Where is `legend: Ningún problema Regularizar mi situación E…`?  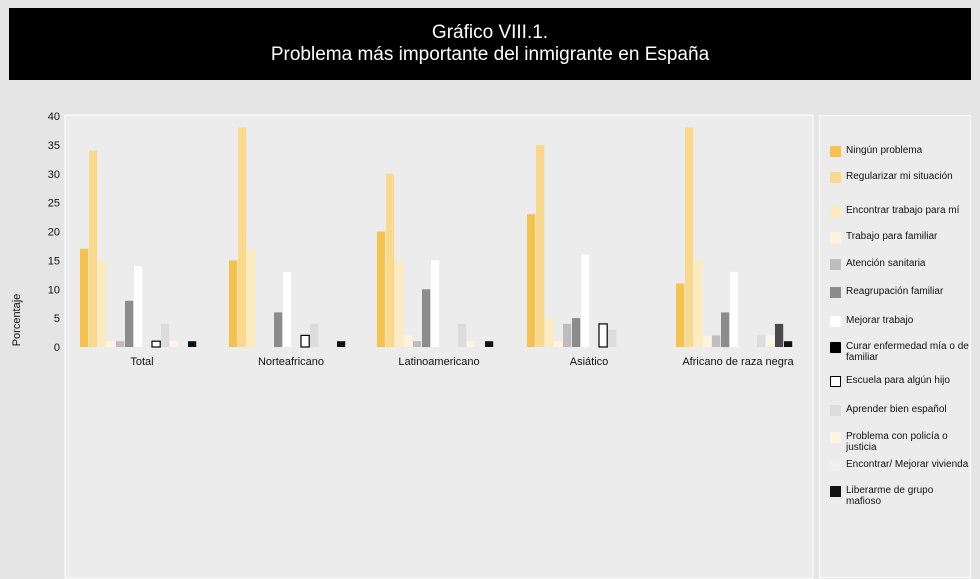
legend: Ningún problema Regularizar mi situación E… is located at coordinates (895, 346).